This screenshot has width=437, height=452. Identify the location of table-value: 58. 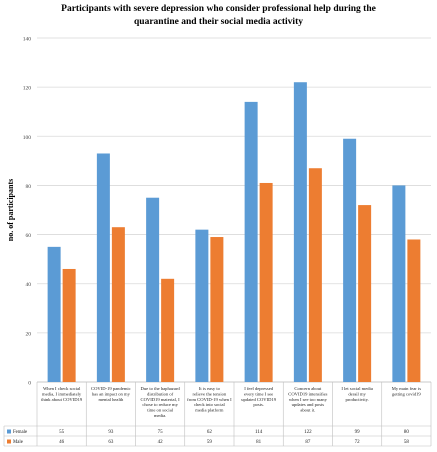
(407, 442).